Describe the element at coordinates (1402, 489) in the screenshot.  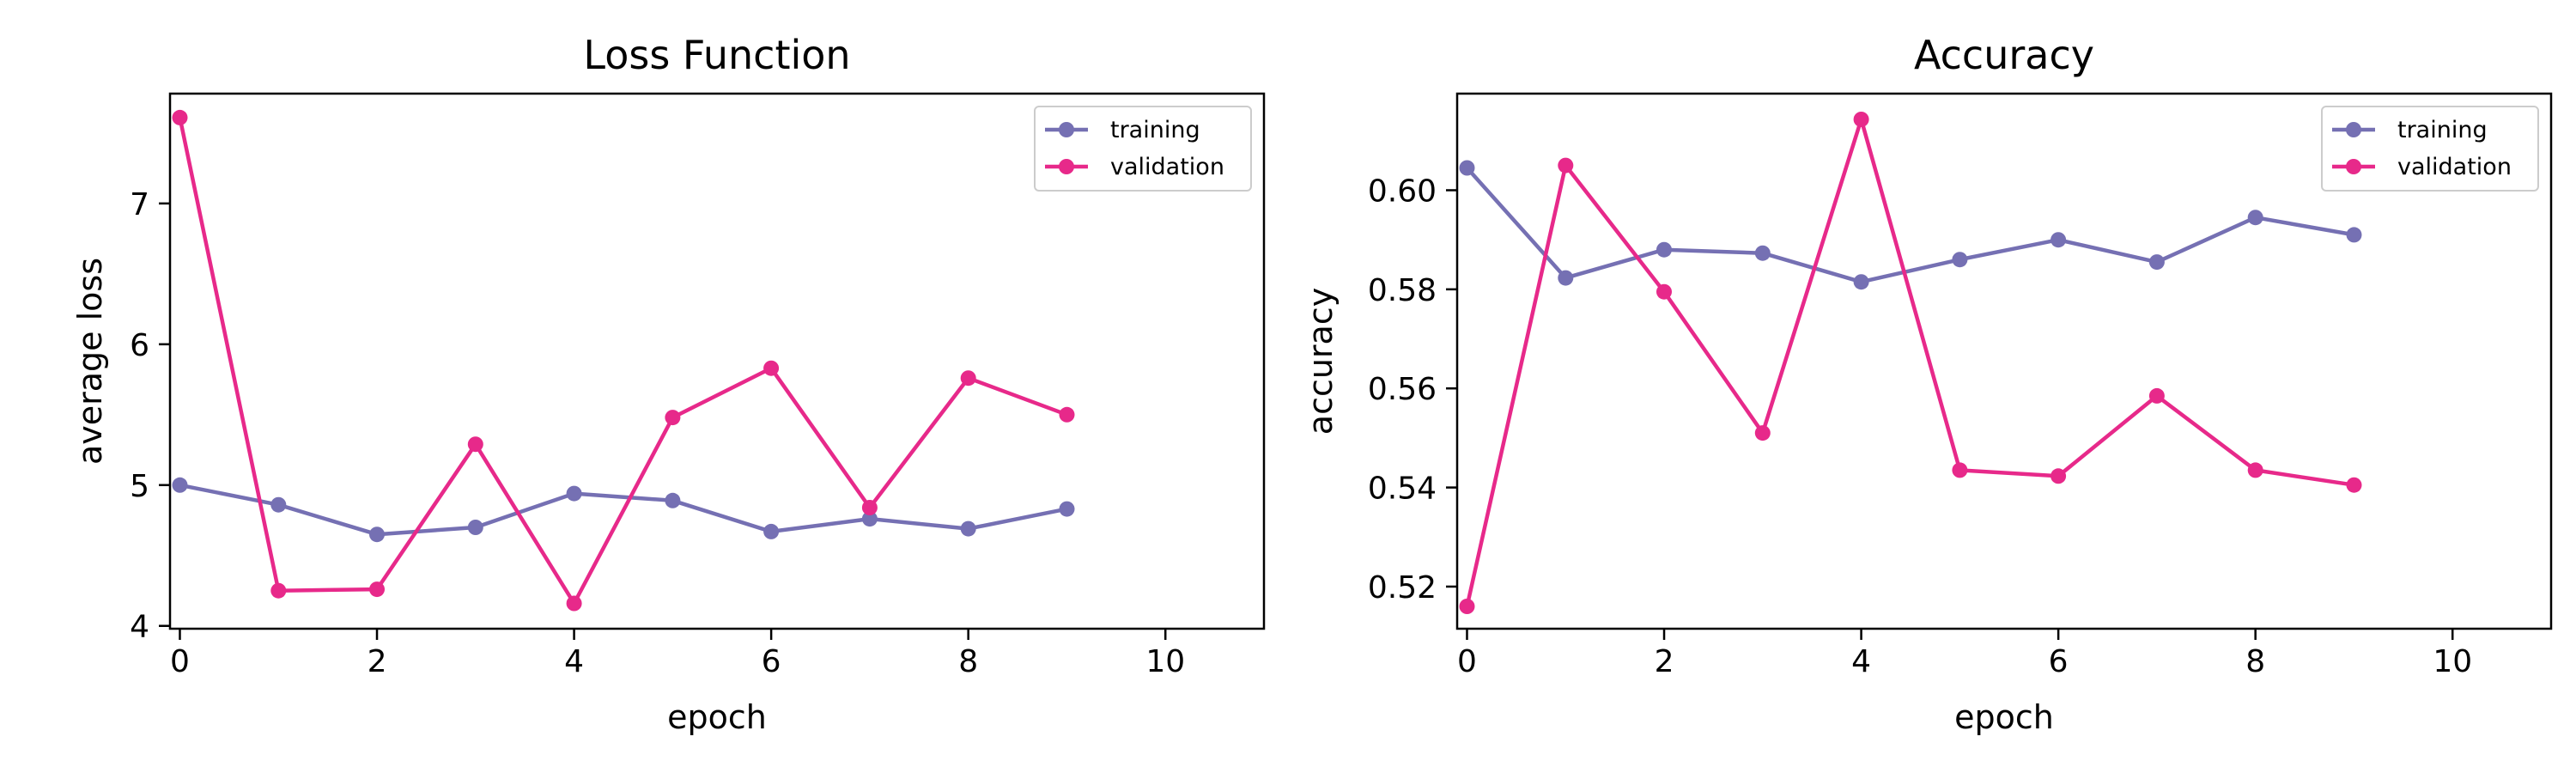
I see `y-tick-label: 0.54` at that location.